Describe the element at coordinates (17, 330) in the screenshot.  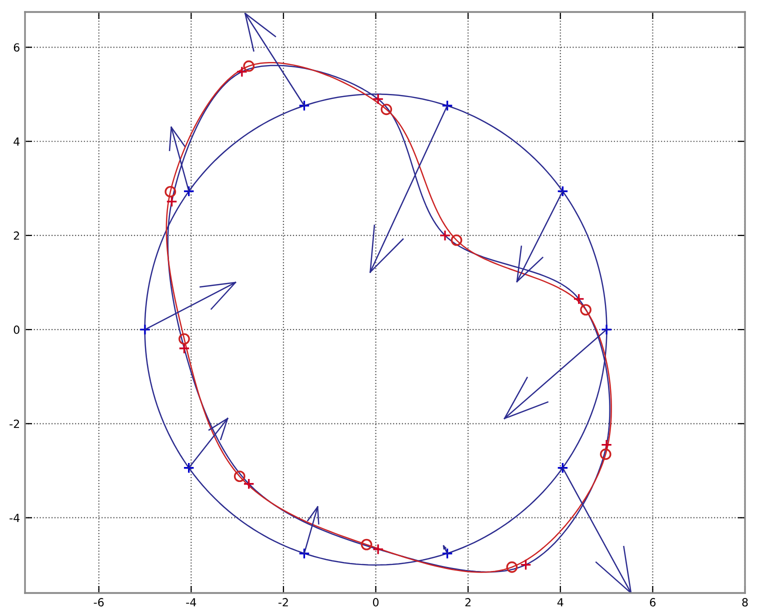
I see `y-tick-label: 0` at that location.